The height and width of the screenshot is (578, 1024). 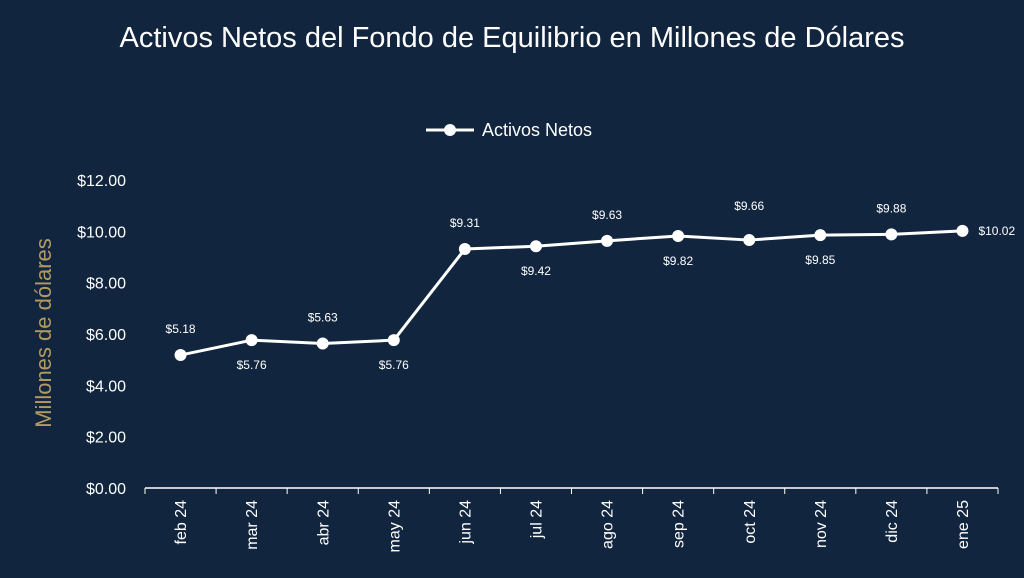 I want to click on y-tick-label: $8.00, so click(x=106, y=284).